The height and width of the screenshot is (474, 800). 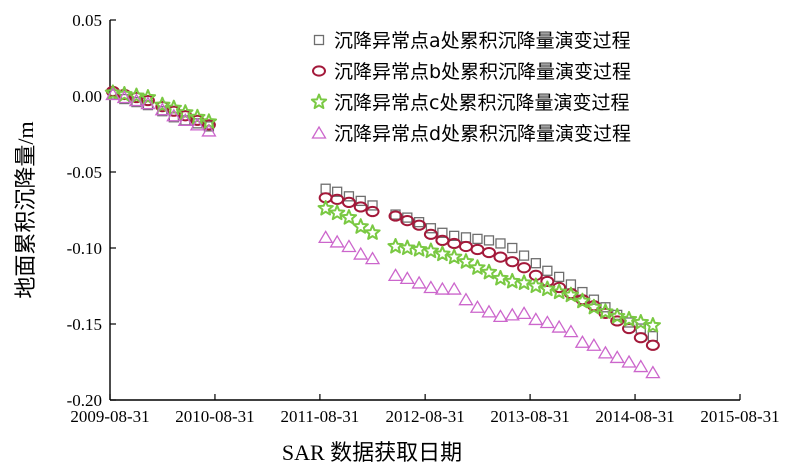 I want to click on legend-star-icon, so click(x=319, y=101).